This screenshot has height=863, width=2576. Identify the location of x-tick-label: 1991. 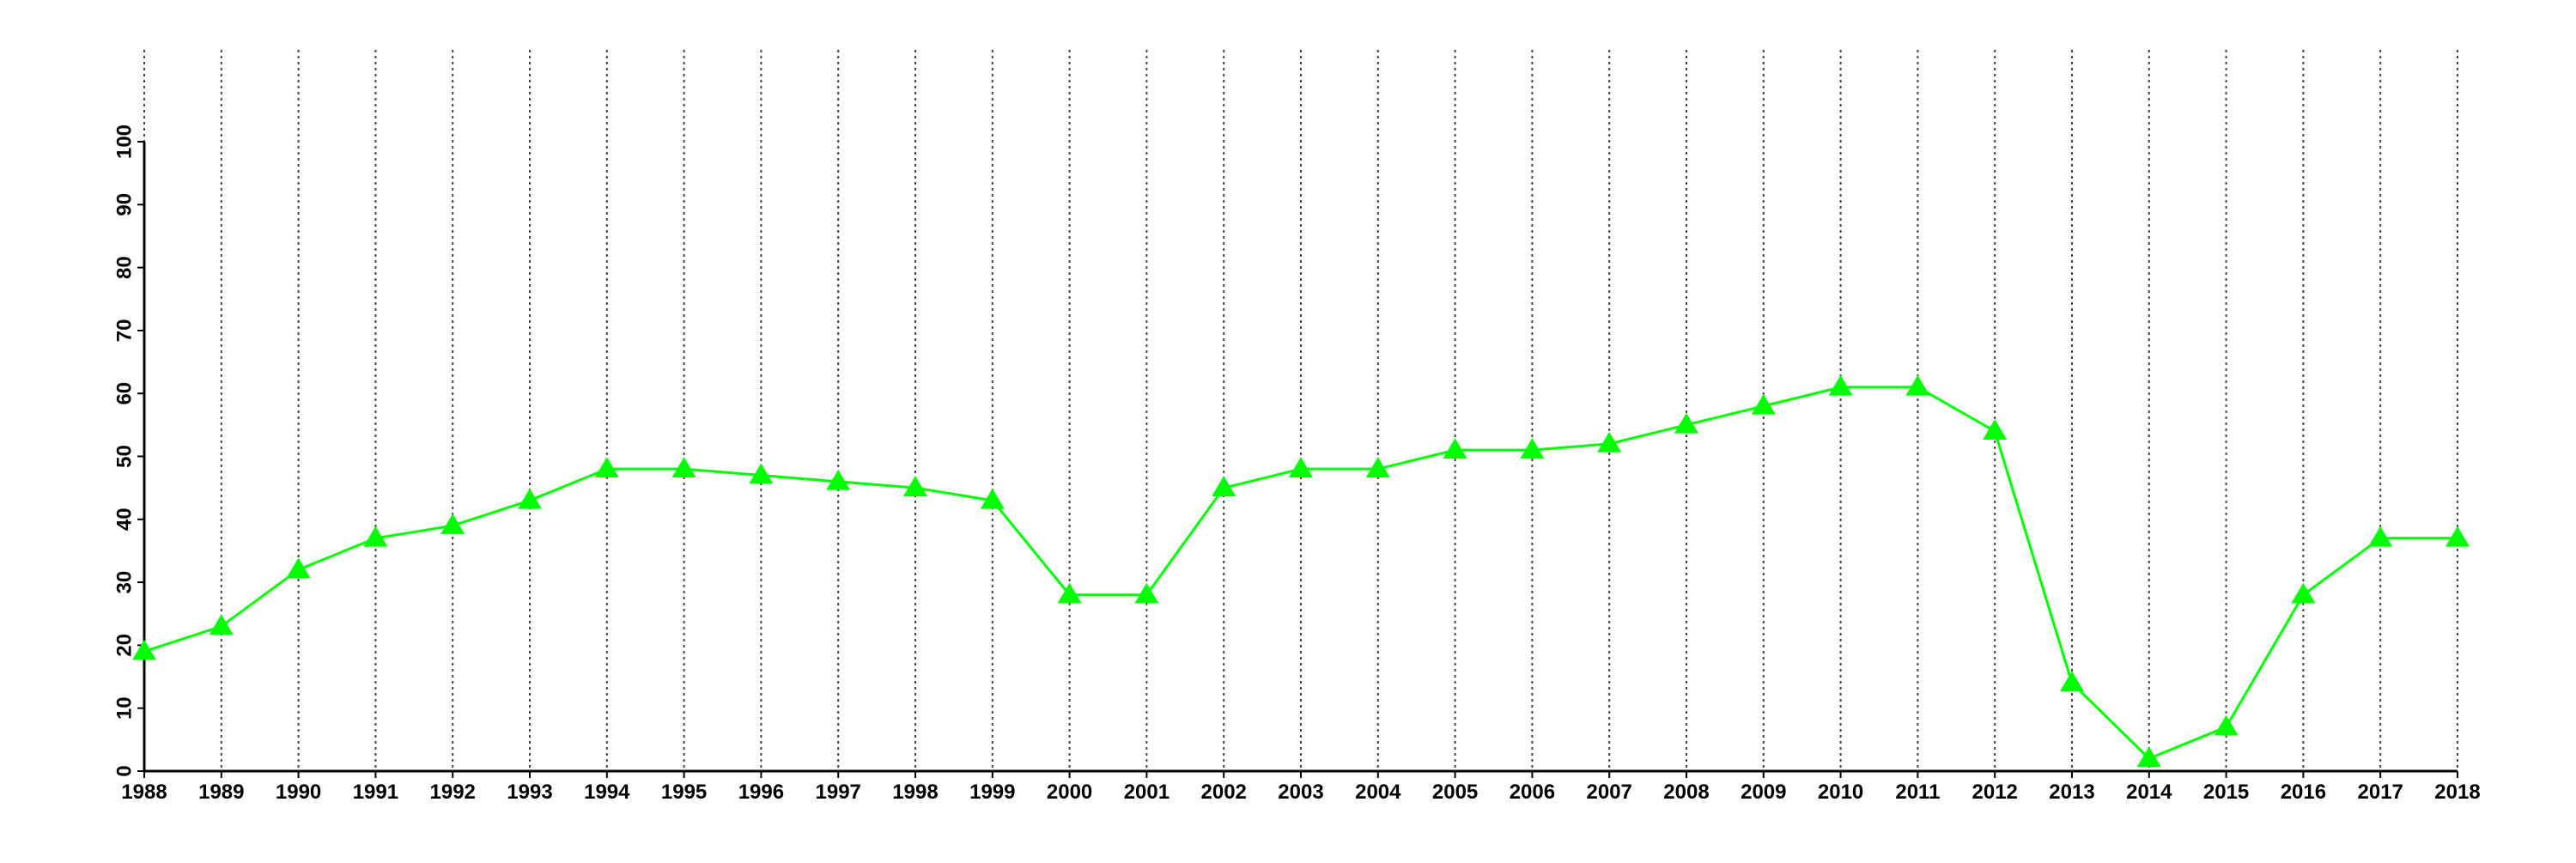
(376, 793).